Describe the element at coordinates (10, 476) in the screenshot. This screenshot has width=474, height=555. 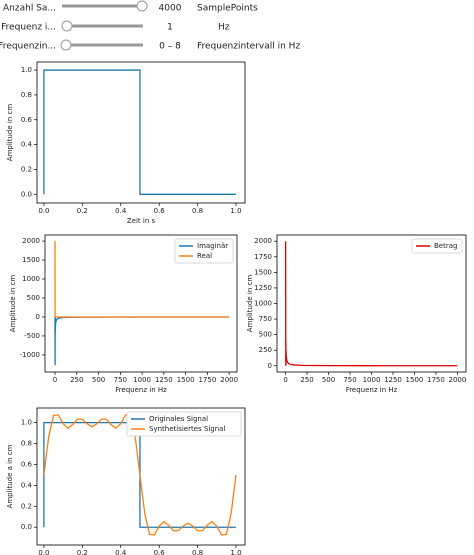
I see `y-axis-label: Amplitude a in cm` at that location.